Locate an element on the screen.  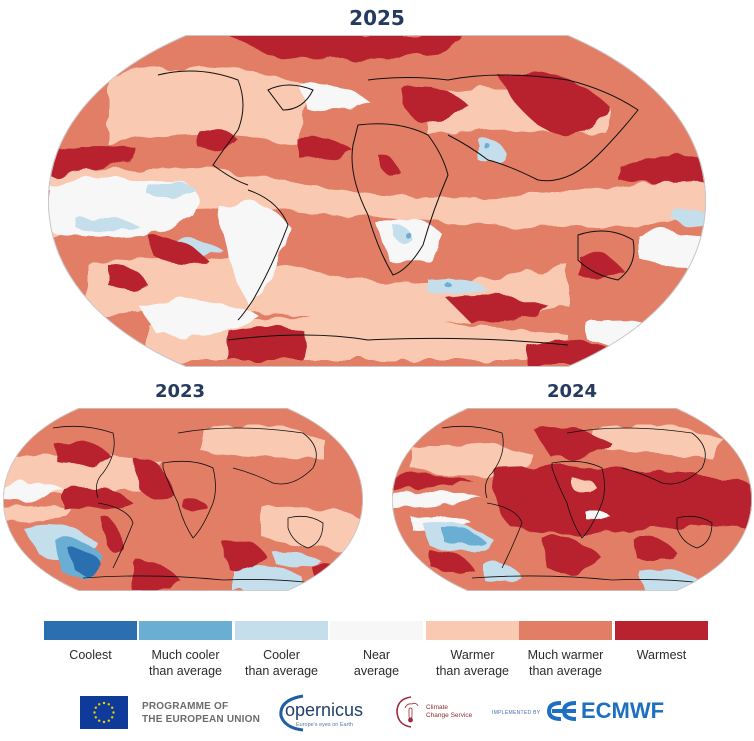
legend-item-much-warmer: Much warmer than average is located at coordinates (565, 650).